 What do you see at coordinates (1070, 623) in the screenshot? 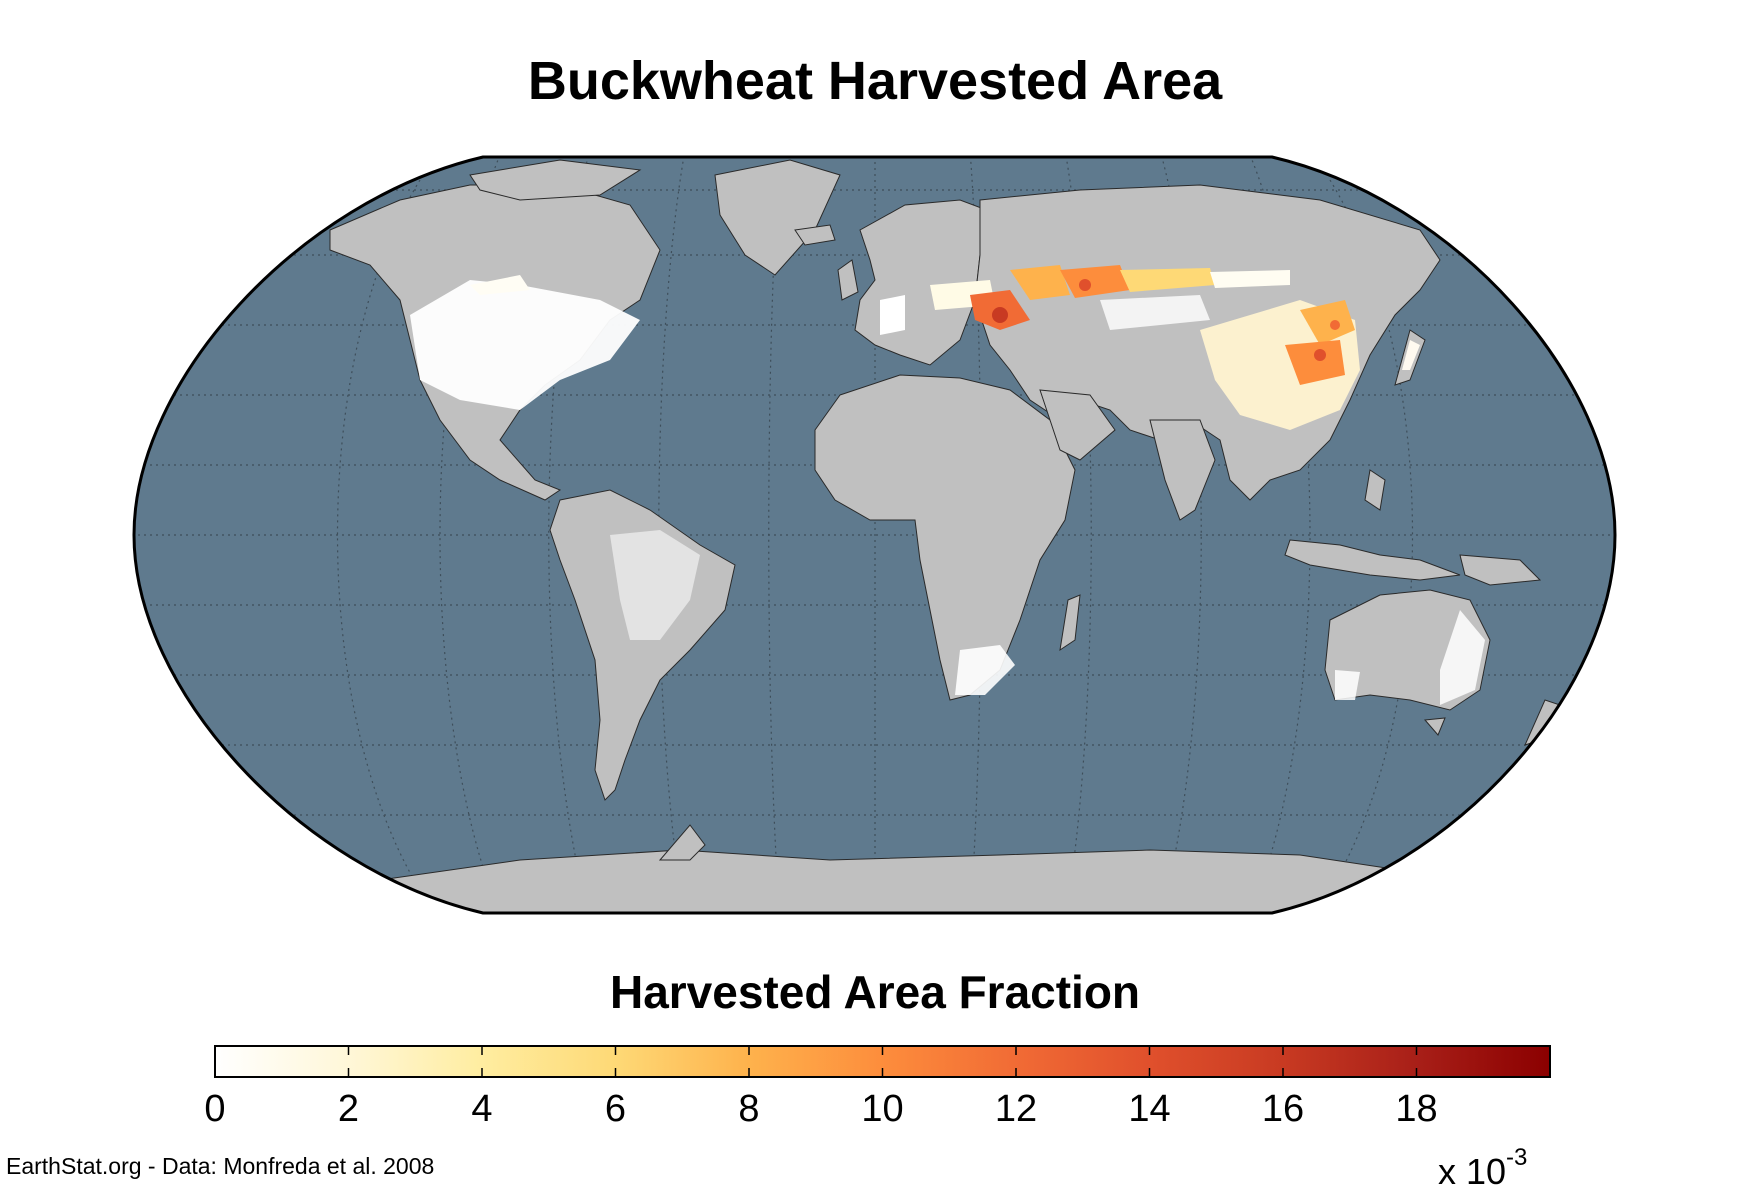
I see `madagascar` at bounding box center [1070, 623].